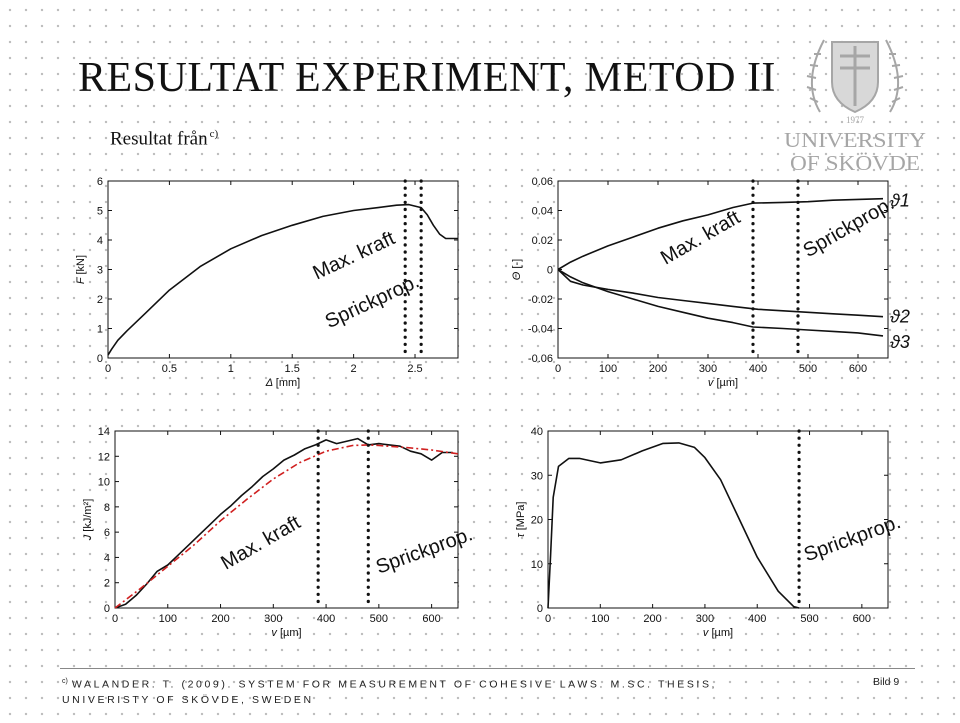 This screenshot has height=723, width=960. What do you see at coordinates (270, 383) in the screenshot?
I see `x-axis-symbol: Δ` at bounding box center [270, 383].